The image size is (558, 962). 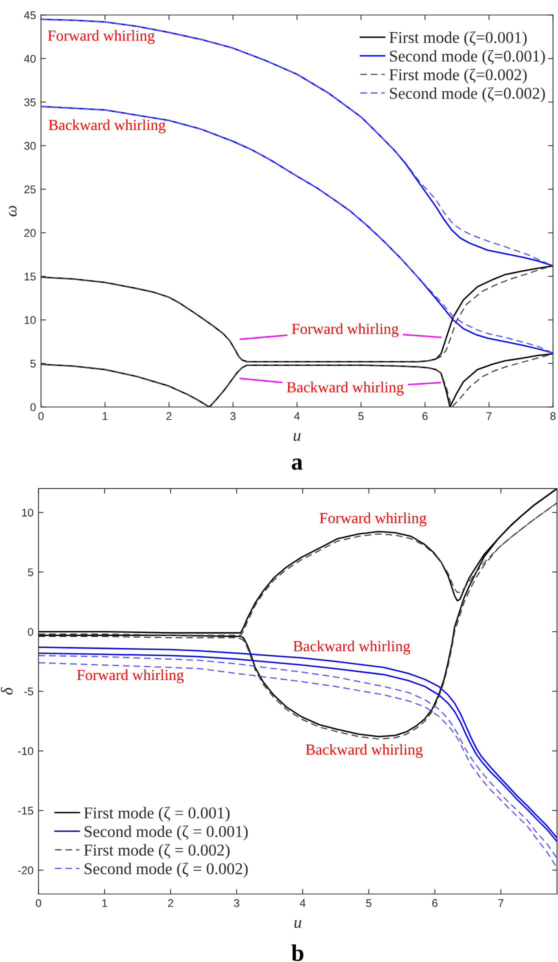 I want to click on text: a, so click(x=297, y=464).